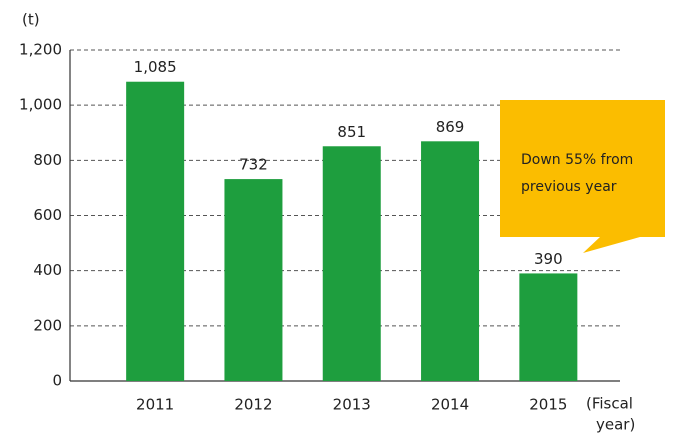  Describe the element at coordinates (253, 165) in the screenshot. I see `data-label: 732` at that location.